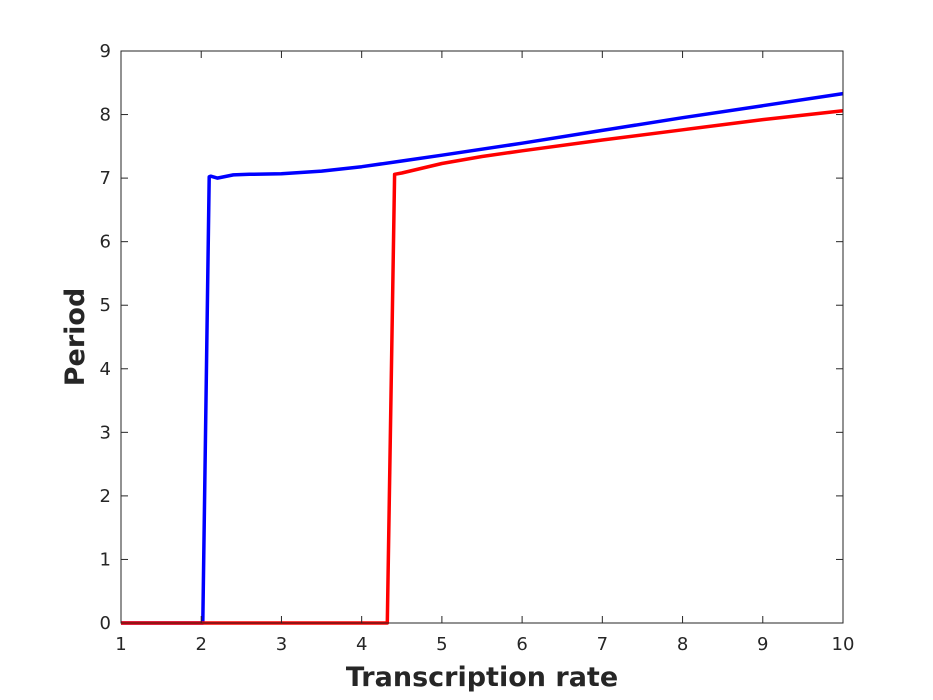 Image resolution: width=933 pixels, height=700 pixels. What do you see at coordinates (105, 51) in the screenshot?
I see `y-tick-label: 9` at bounding box center [105, 51].